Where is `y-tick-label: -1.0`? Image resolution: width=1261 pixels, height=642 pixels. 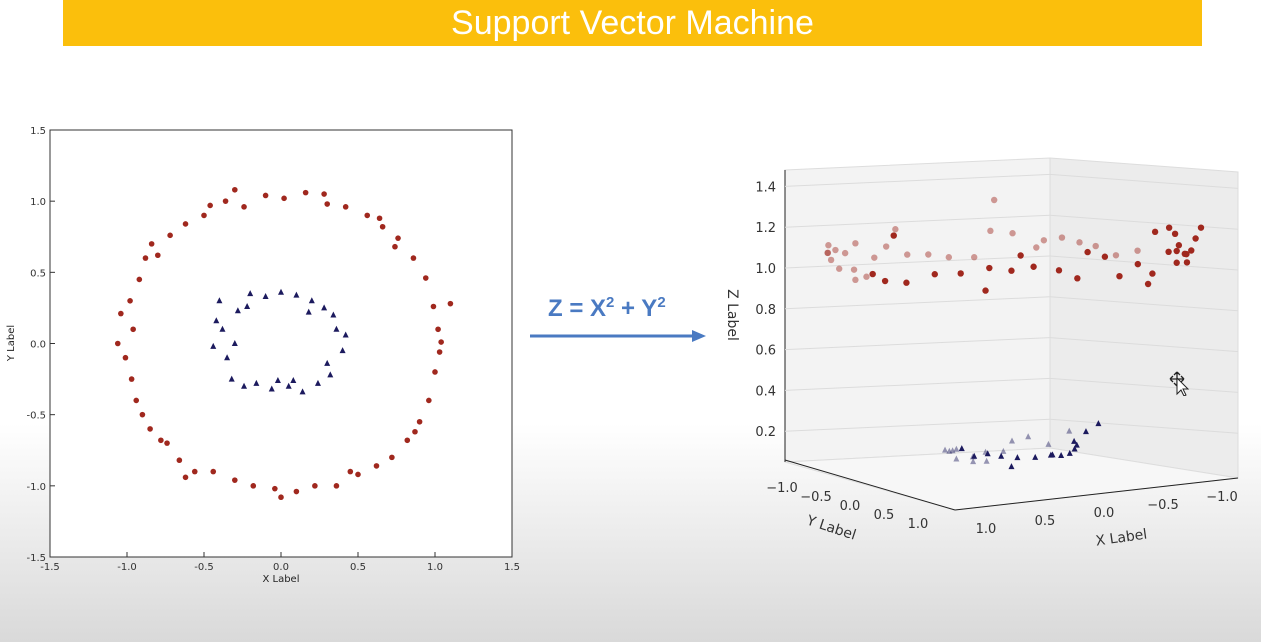
y-tick-label: -1.0 is located at coordinates (36, 487).